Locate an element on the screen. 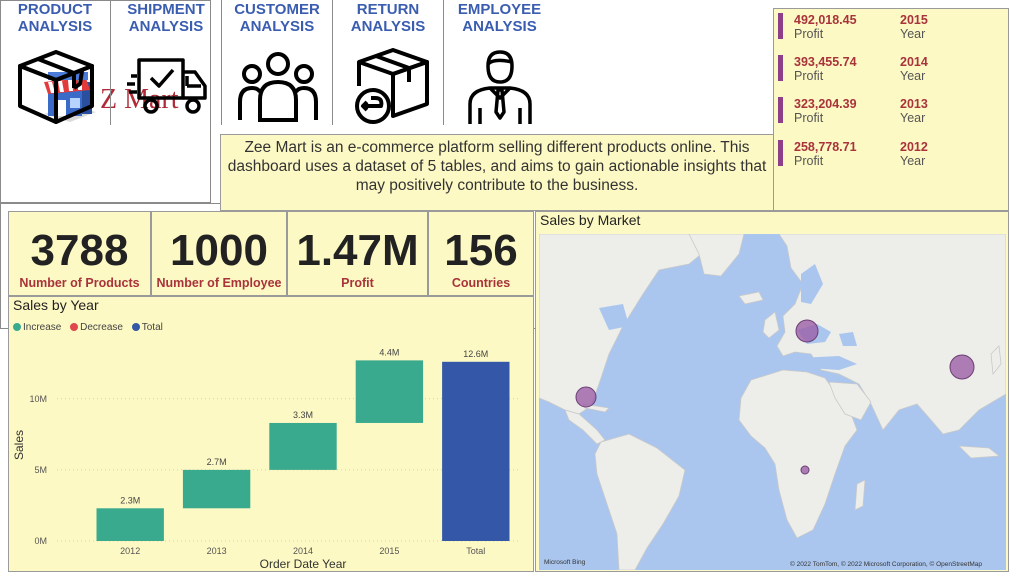 This screenshot has width=1021, height=586. year-value: 2015 is located at coordinates (914, 20).